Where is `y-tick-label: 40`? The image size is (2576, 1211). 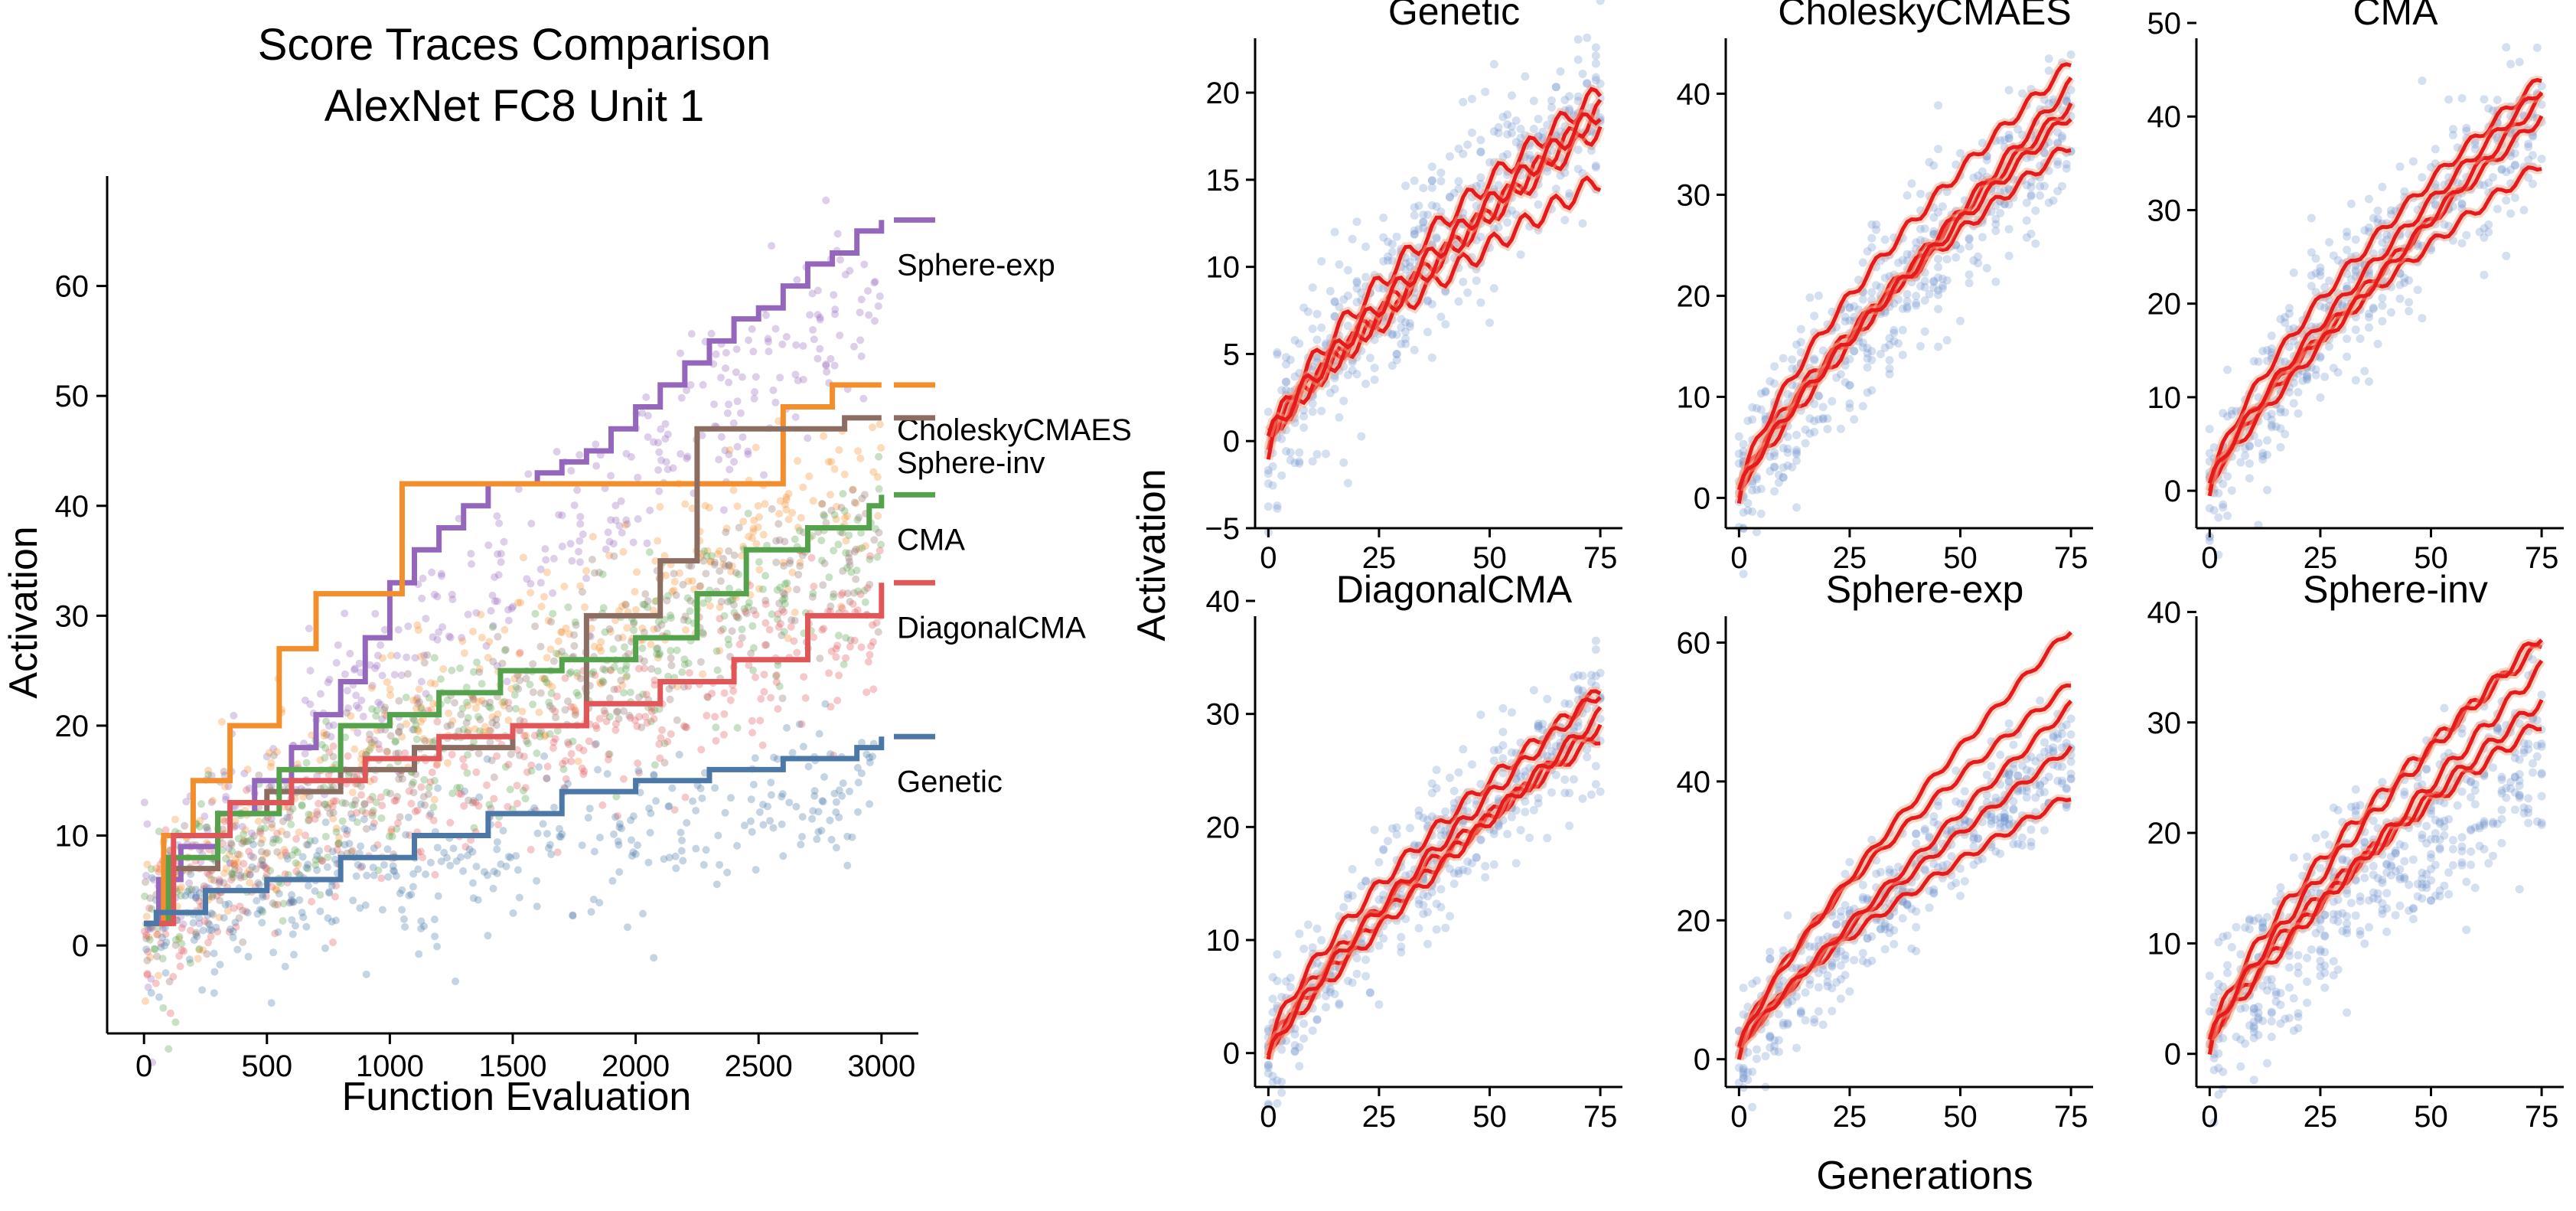
y-tick-label: 40 is located at coordinates (1694, 94).